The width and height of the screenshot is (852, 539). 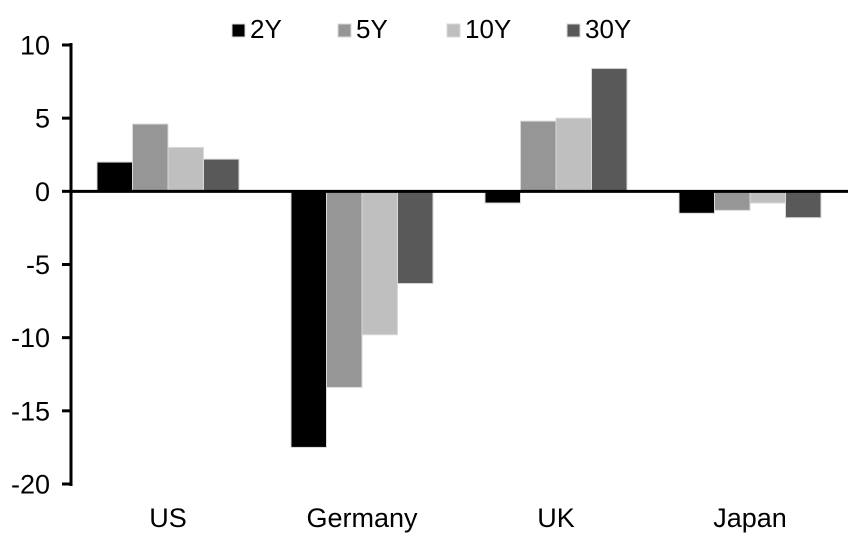 What do you see at coordinates (803, 204) in the screenshot?
I see `bar-30y-japan` at bounding box center [803, 204].